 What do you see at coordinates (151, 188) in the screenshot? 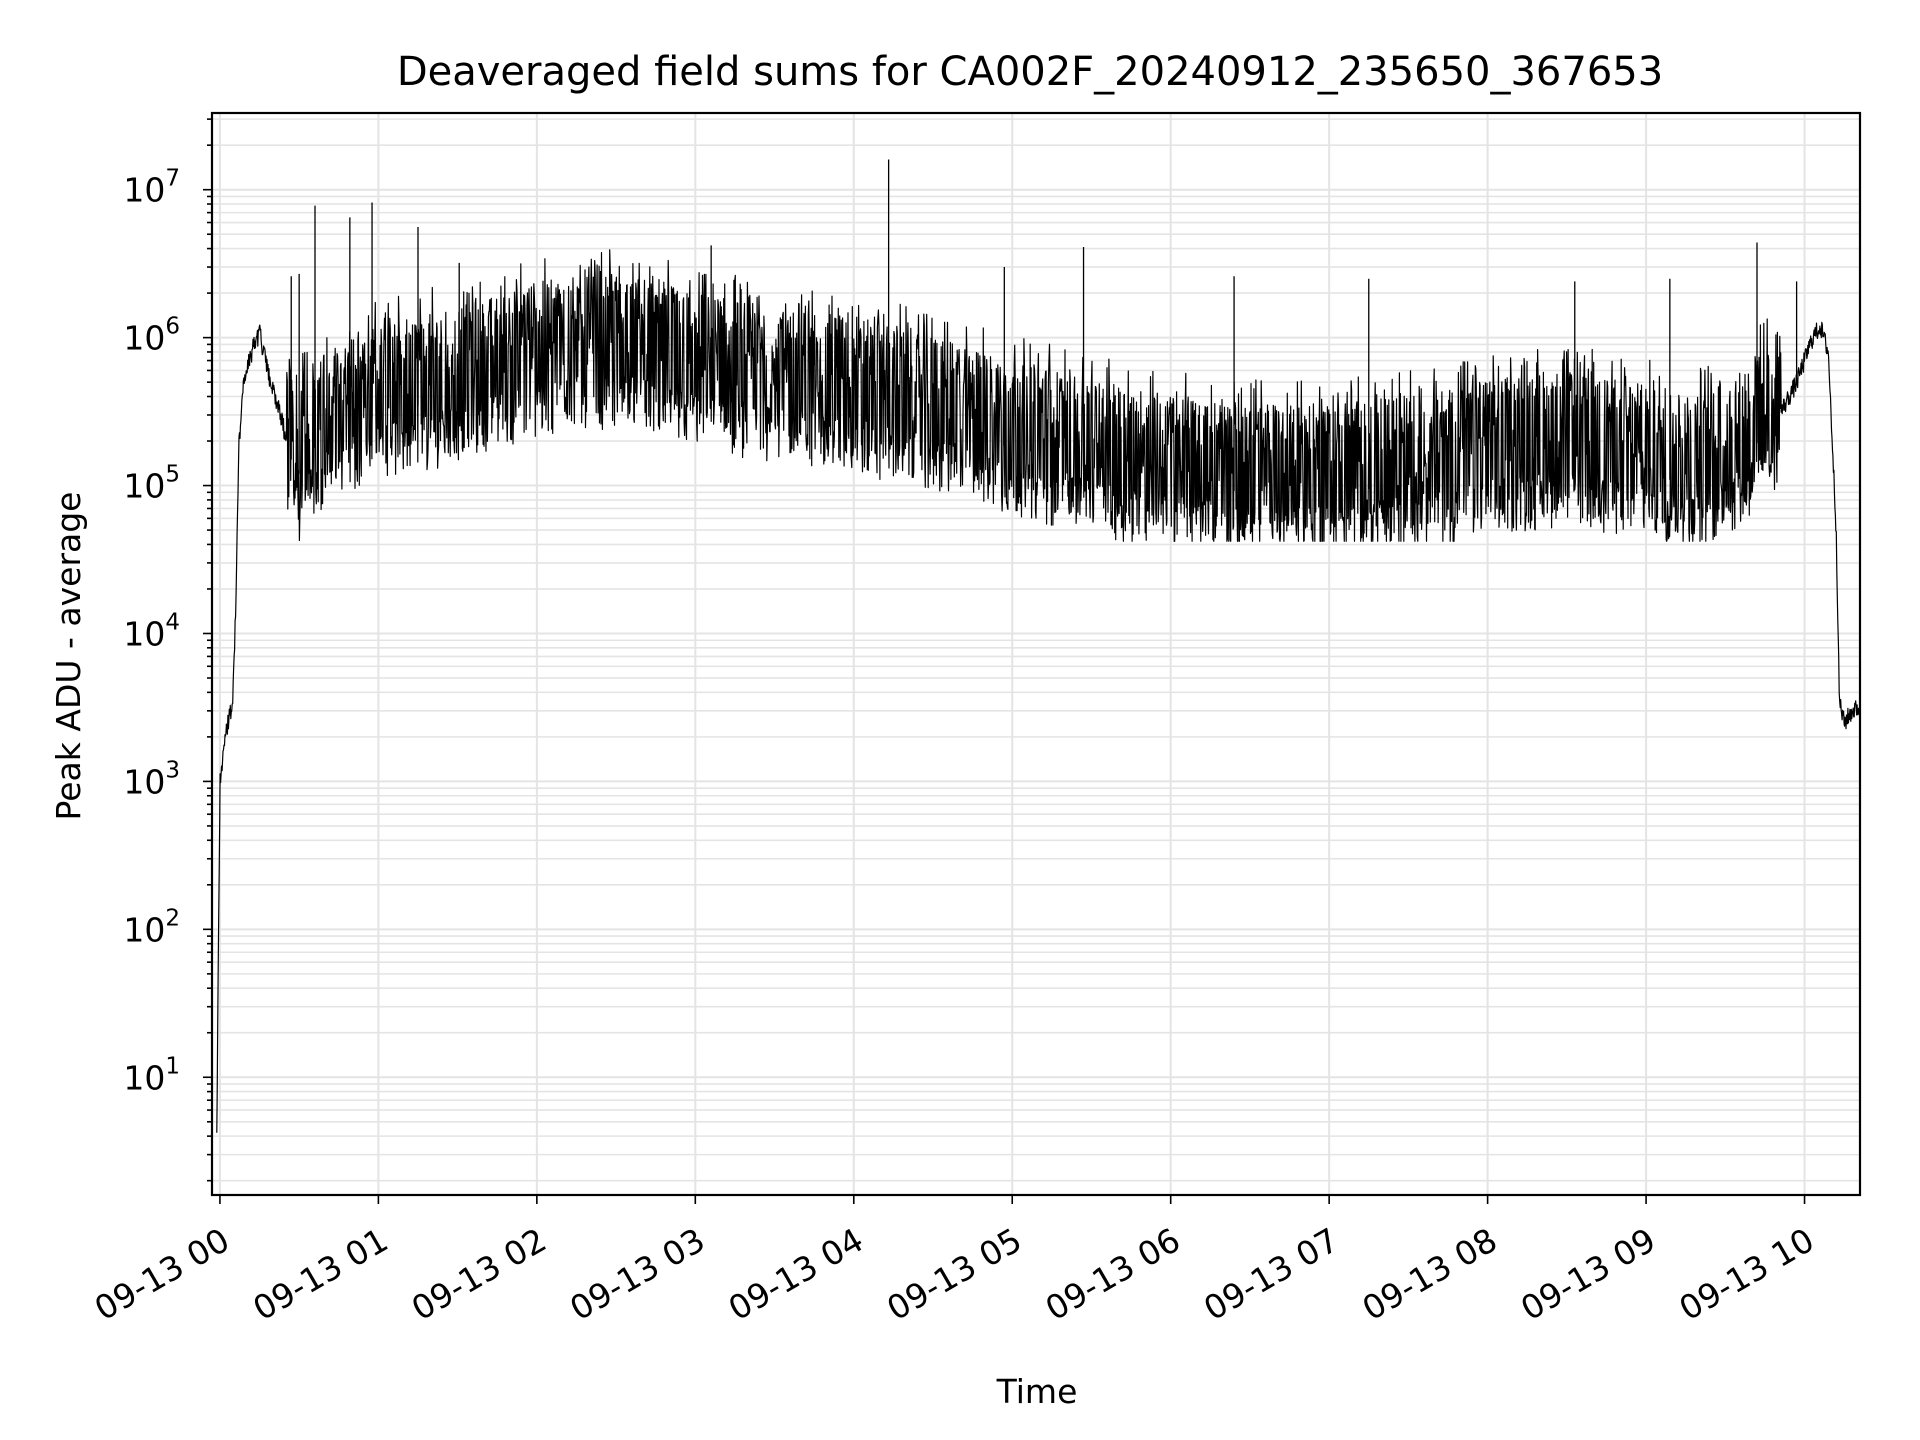
I see `y-tick-label: 10⁷` at bounding box center [151, 188].